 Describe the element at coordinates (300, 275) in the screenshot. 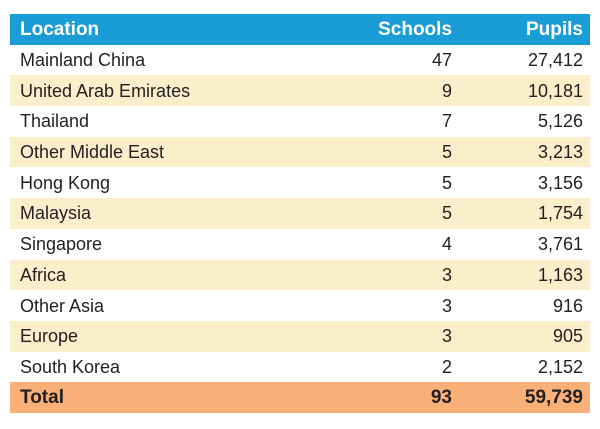

I see `table-row: Africa 3 1,163` at that location.